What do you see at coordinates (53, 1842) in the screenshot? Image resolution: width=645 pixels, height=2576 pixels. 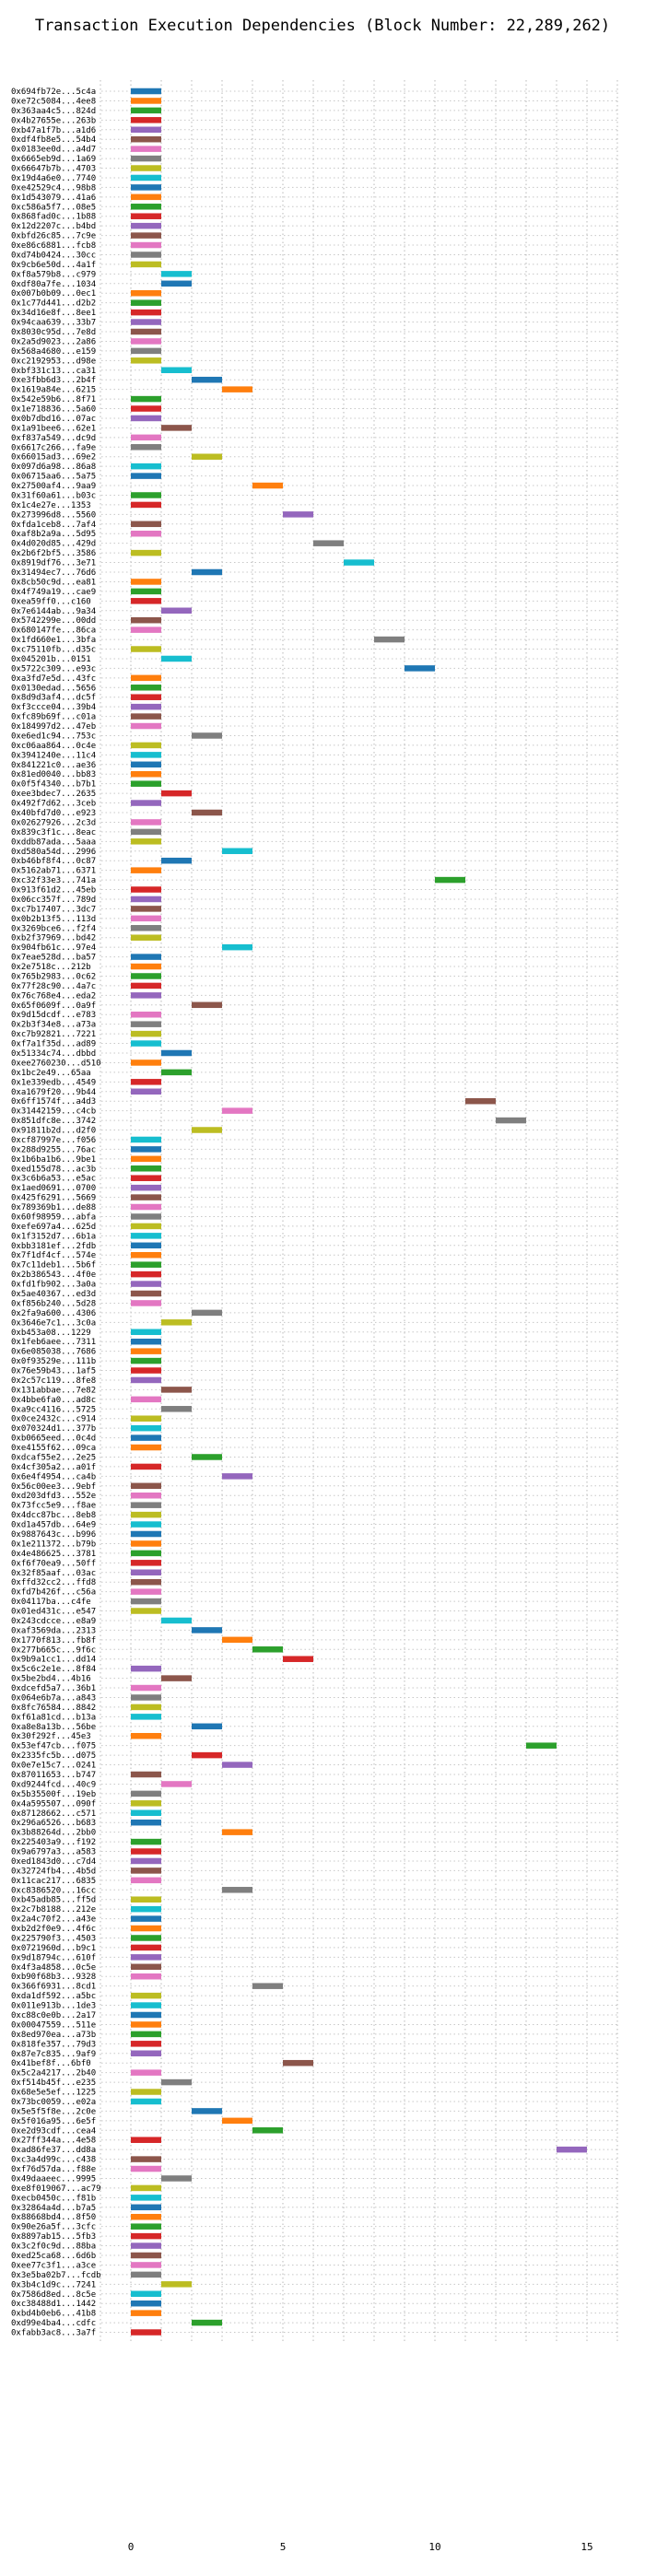 I see `tx-label: 0x225403a9...f192` at bounding box center [53, 1842].